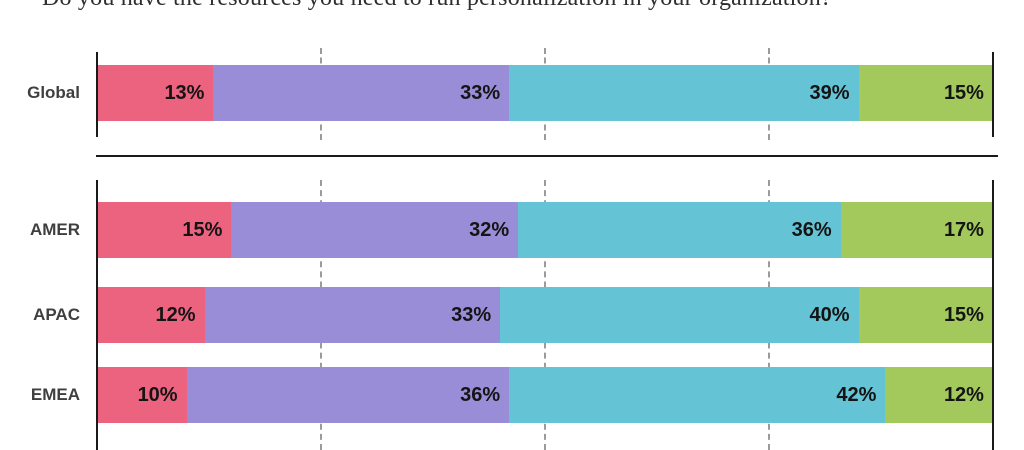 This screenshot has width=1024, height=450. I want to click on category-label-global: Global, so click(53, 92).